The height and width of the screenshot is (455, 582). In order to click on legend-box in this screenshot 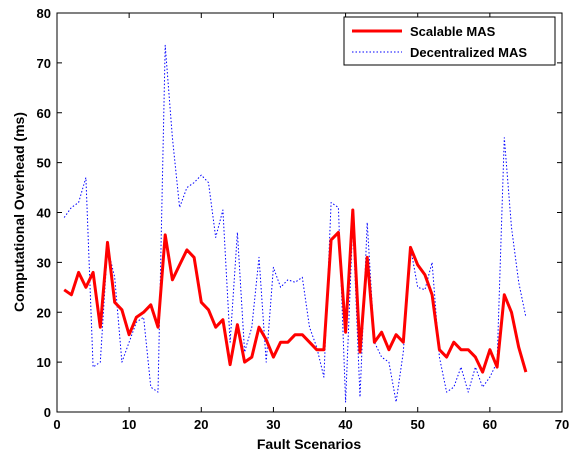, I will do `click(449, 41)`.